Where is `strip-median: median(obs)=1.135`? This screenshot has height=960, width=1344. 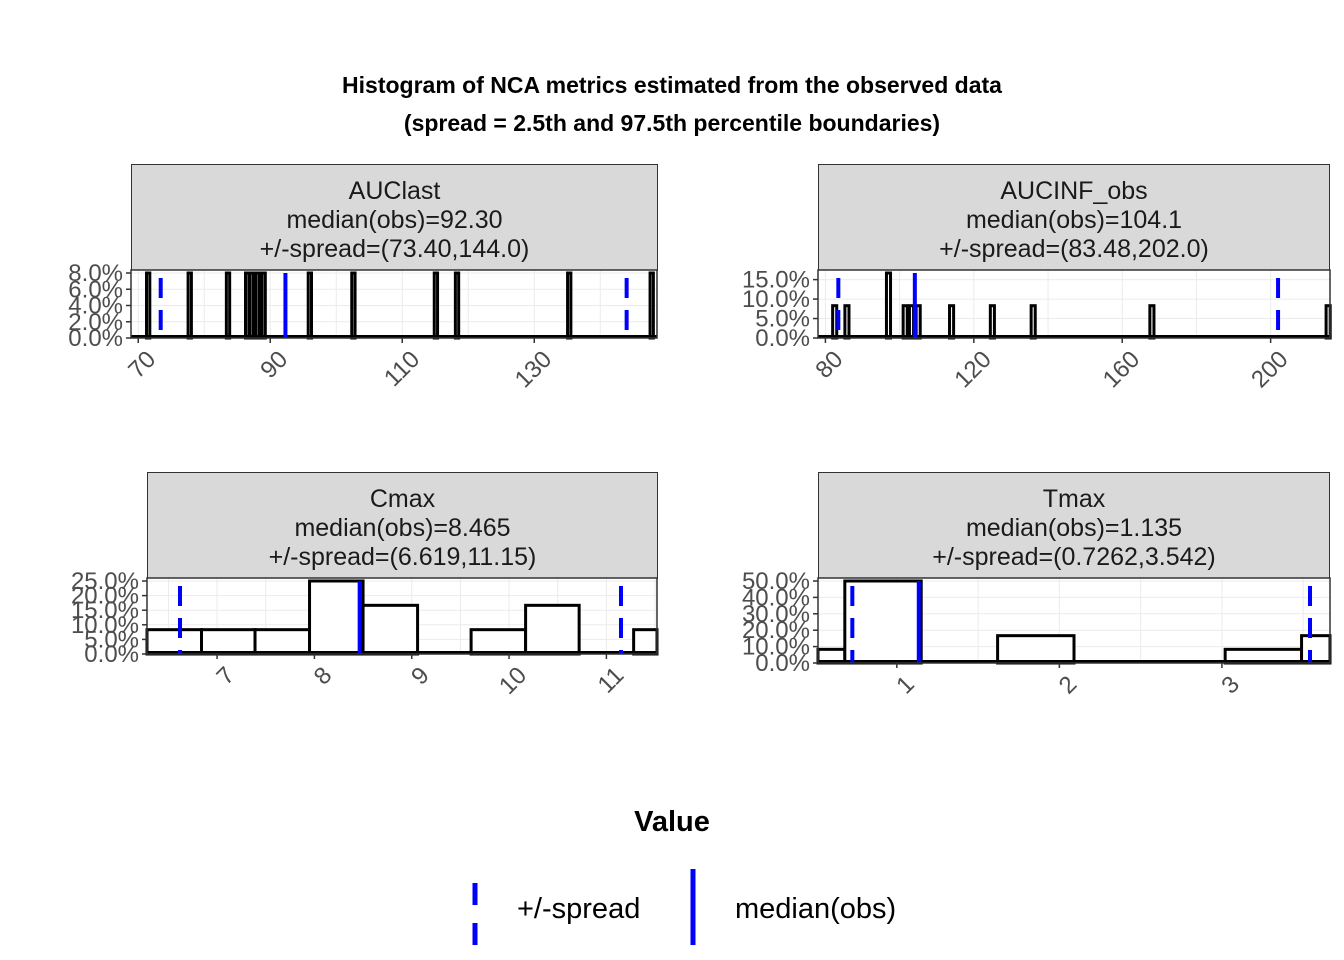
strip-median: median(obs)=1.135 is located at coordinates (1074, 528).